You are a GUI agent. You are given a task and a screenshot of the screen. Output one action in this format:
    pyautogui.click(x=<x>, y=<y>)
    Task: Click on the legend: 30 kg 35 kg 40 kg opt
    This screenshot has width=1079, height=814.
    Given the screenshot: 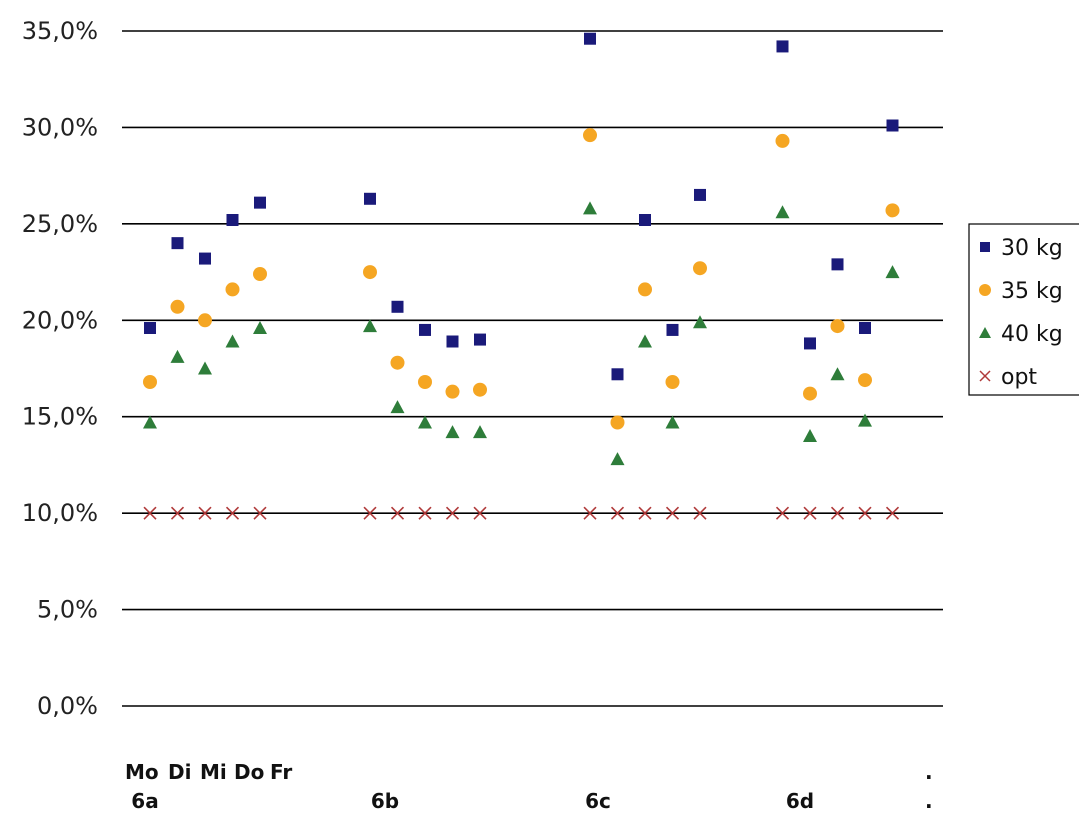 What is the action you would take?
    pyautogui.click(x=1023, y=309)
    